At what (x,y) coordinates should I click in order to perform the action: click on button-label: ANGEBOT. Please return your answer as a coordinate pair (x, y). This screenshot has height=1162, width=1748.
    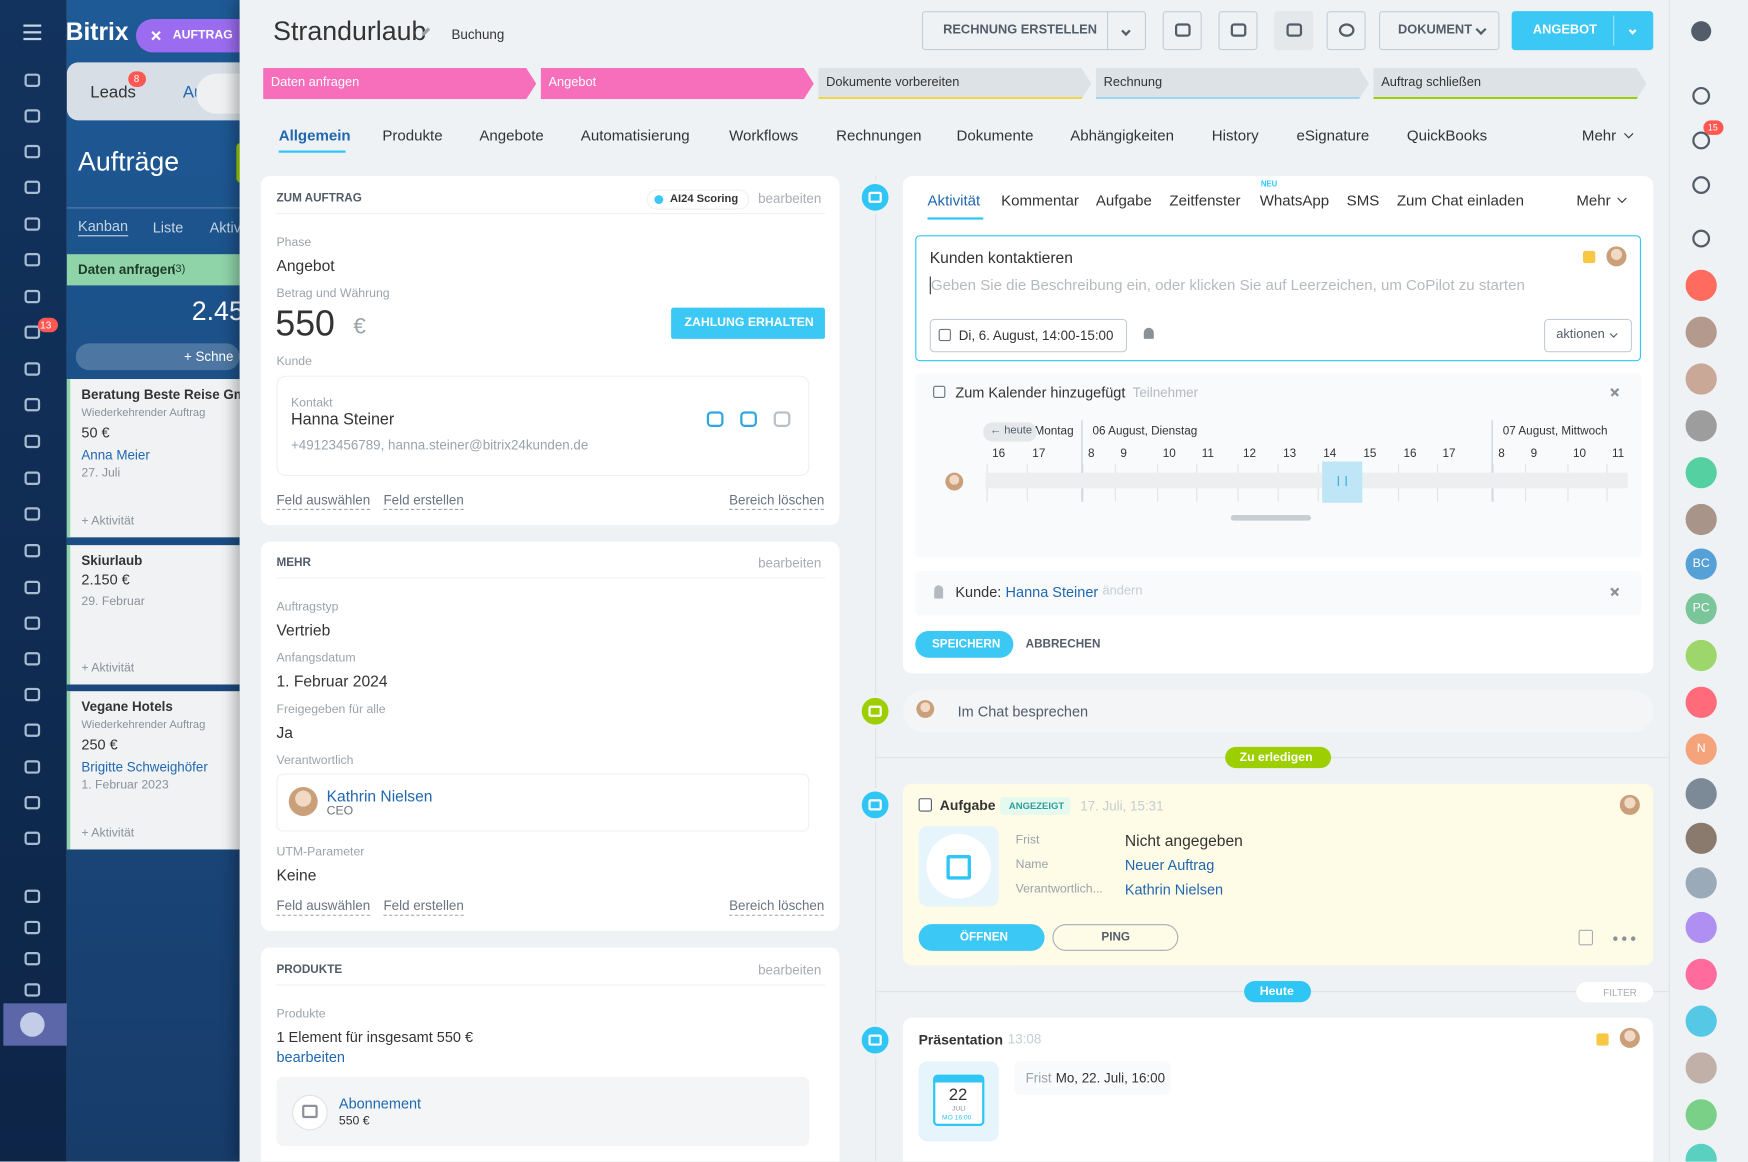
    Looking at the image, I should click on (1564, 30).